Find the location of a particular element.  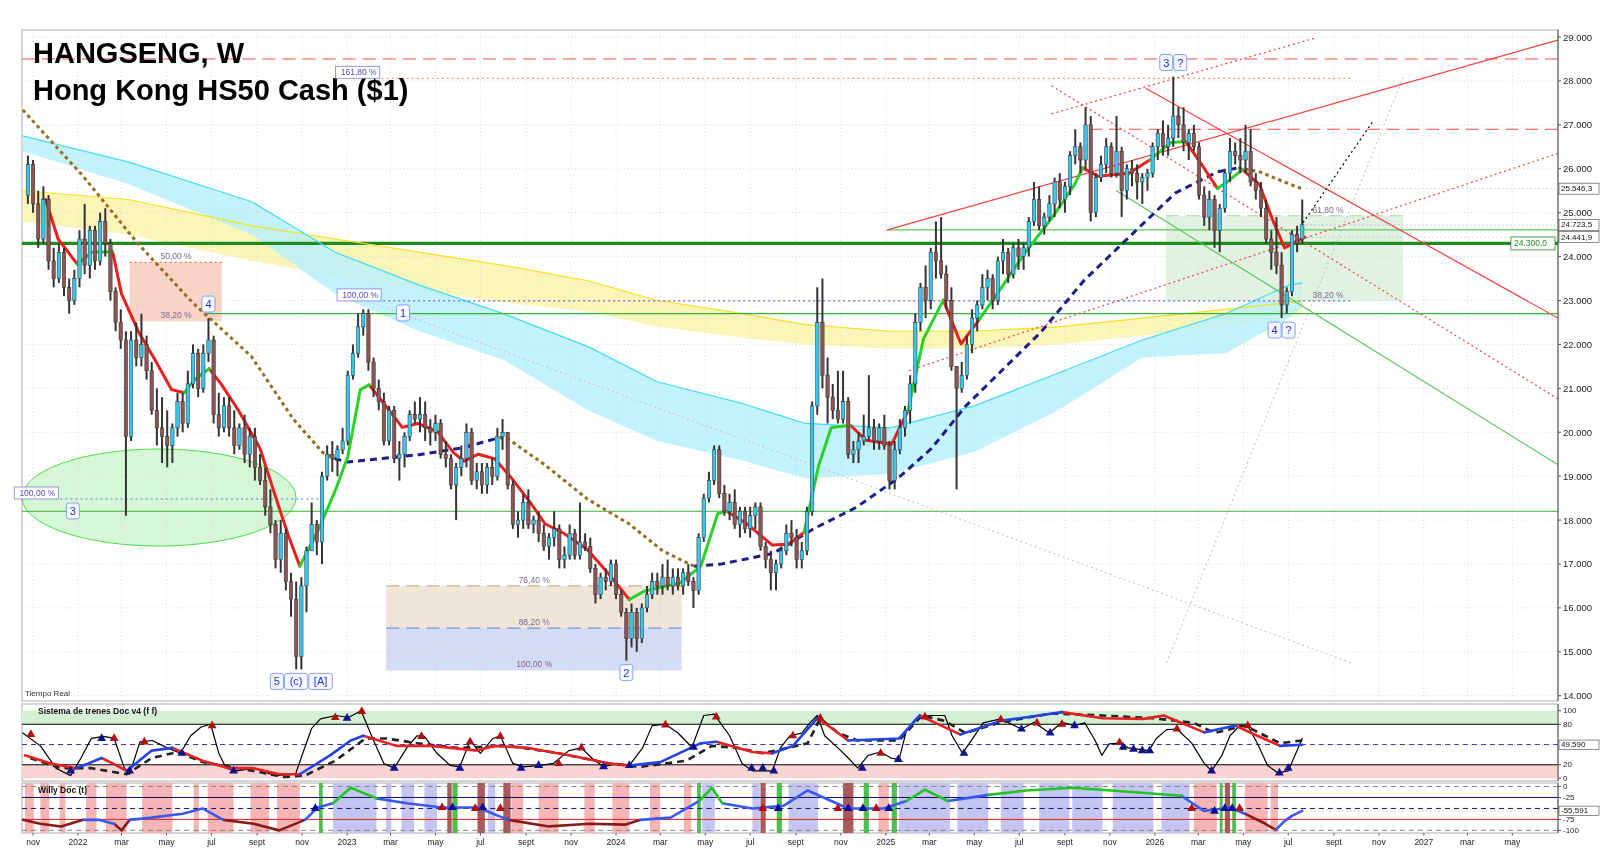

annotation: Tiempo Real is located at coordinates (48, 693).